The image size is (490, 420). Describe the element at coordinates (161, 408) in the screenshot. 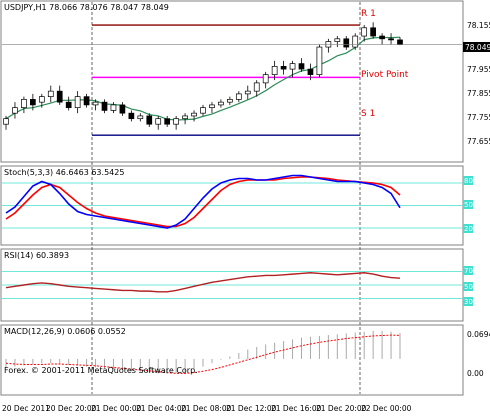

I see `x-tick-label: 21 Dec 04:00` at that location.